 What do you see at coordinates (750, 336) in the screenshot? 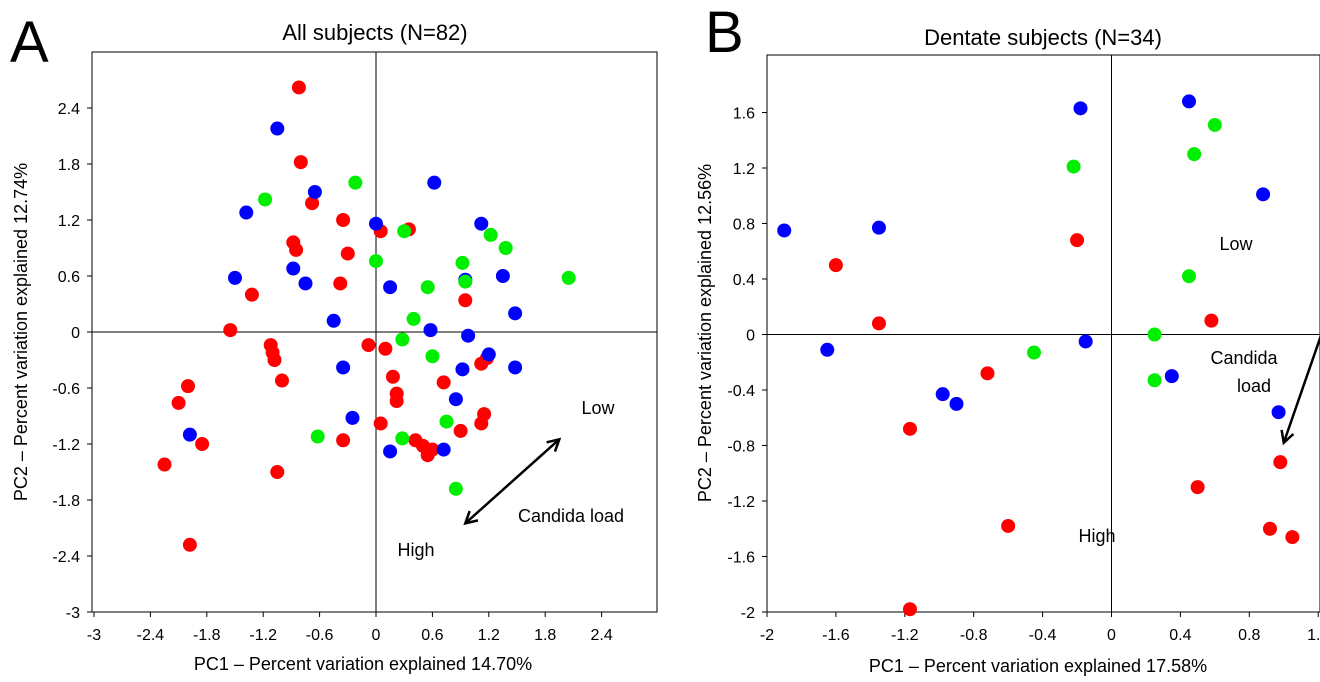
I see `panel-b-y-tick-label: 0` at bounding box center [750, 336].